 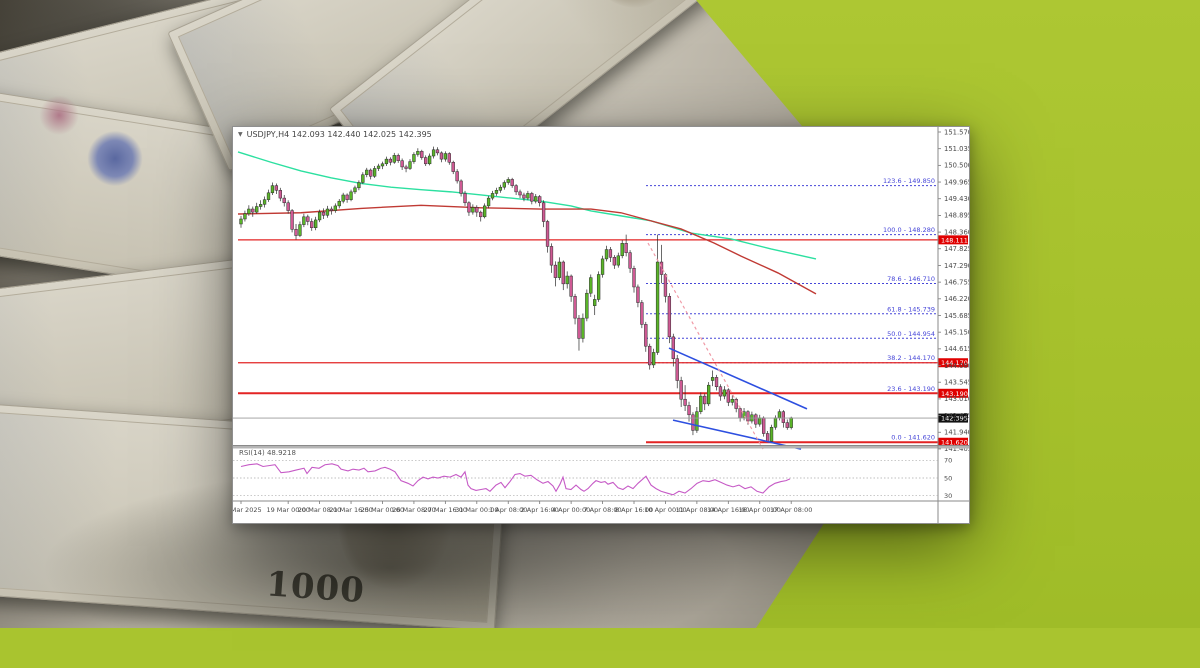 I want to click on rsi-indicator-label: RSI(14) 48.9218, so click(x=267, y=453).